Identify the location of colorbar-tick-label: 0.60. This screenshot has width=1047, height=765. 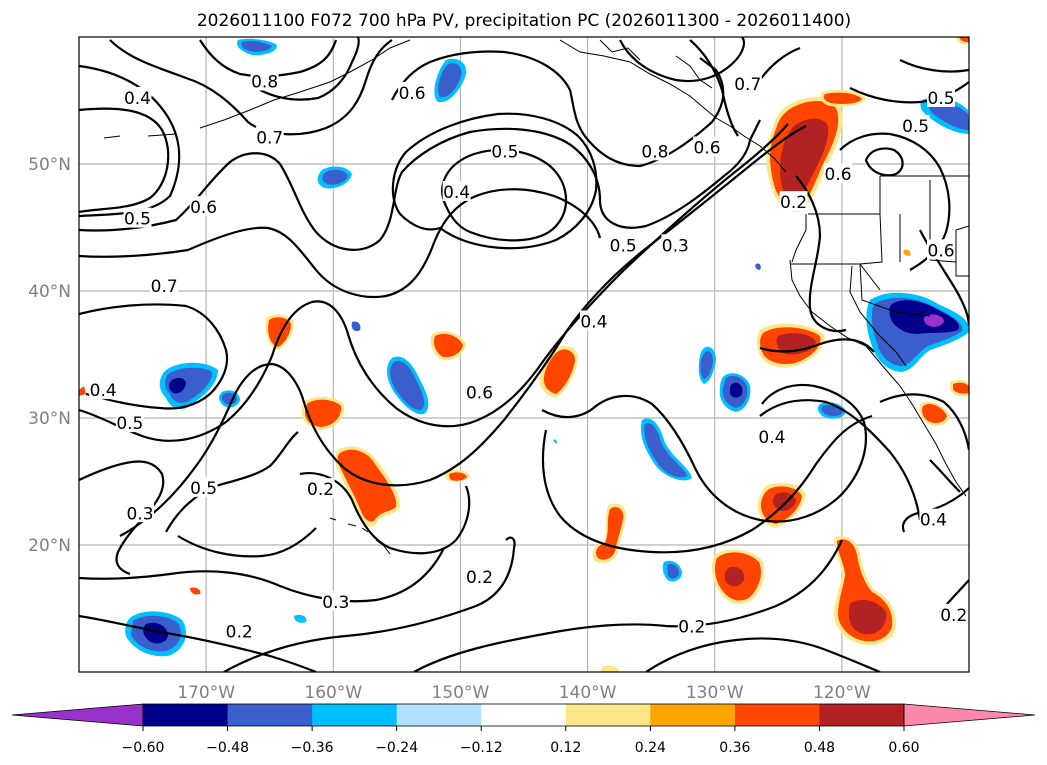
(903, 748).